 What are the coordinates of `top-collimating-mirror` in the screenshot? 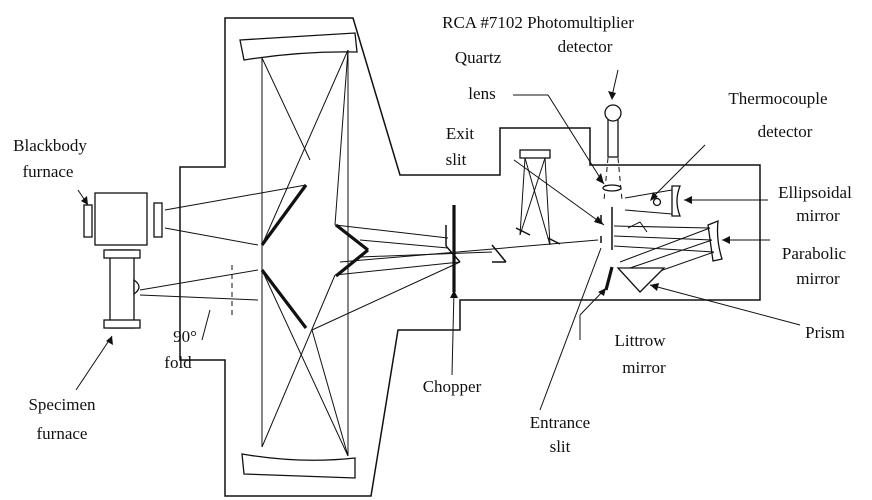 It's located at (298, 46).